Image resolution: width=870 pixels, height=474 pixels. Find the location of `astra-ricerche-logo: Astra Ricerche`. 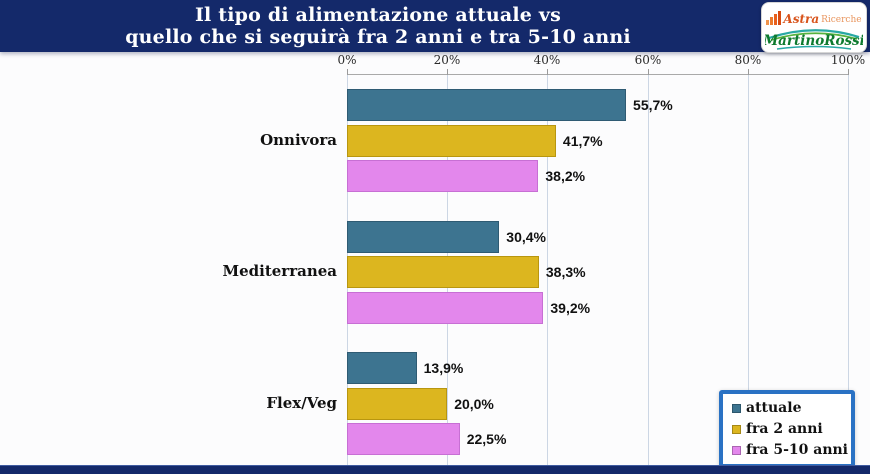

astra-ricerche-logo: Astra Ricerche is located at coordinates (814, 16).